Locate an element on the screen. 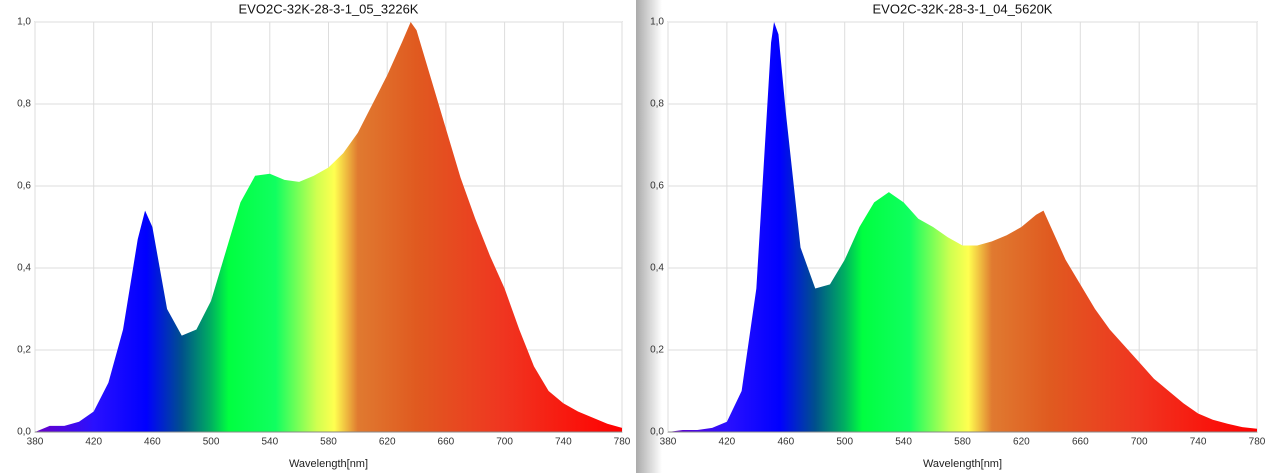 The image size is (1269, 473). panel-divider is located at coordinates (649, 236).